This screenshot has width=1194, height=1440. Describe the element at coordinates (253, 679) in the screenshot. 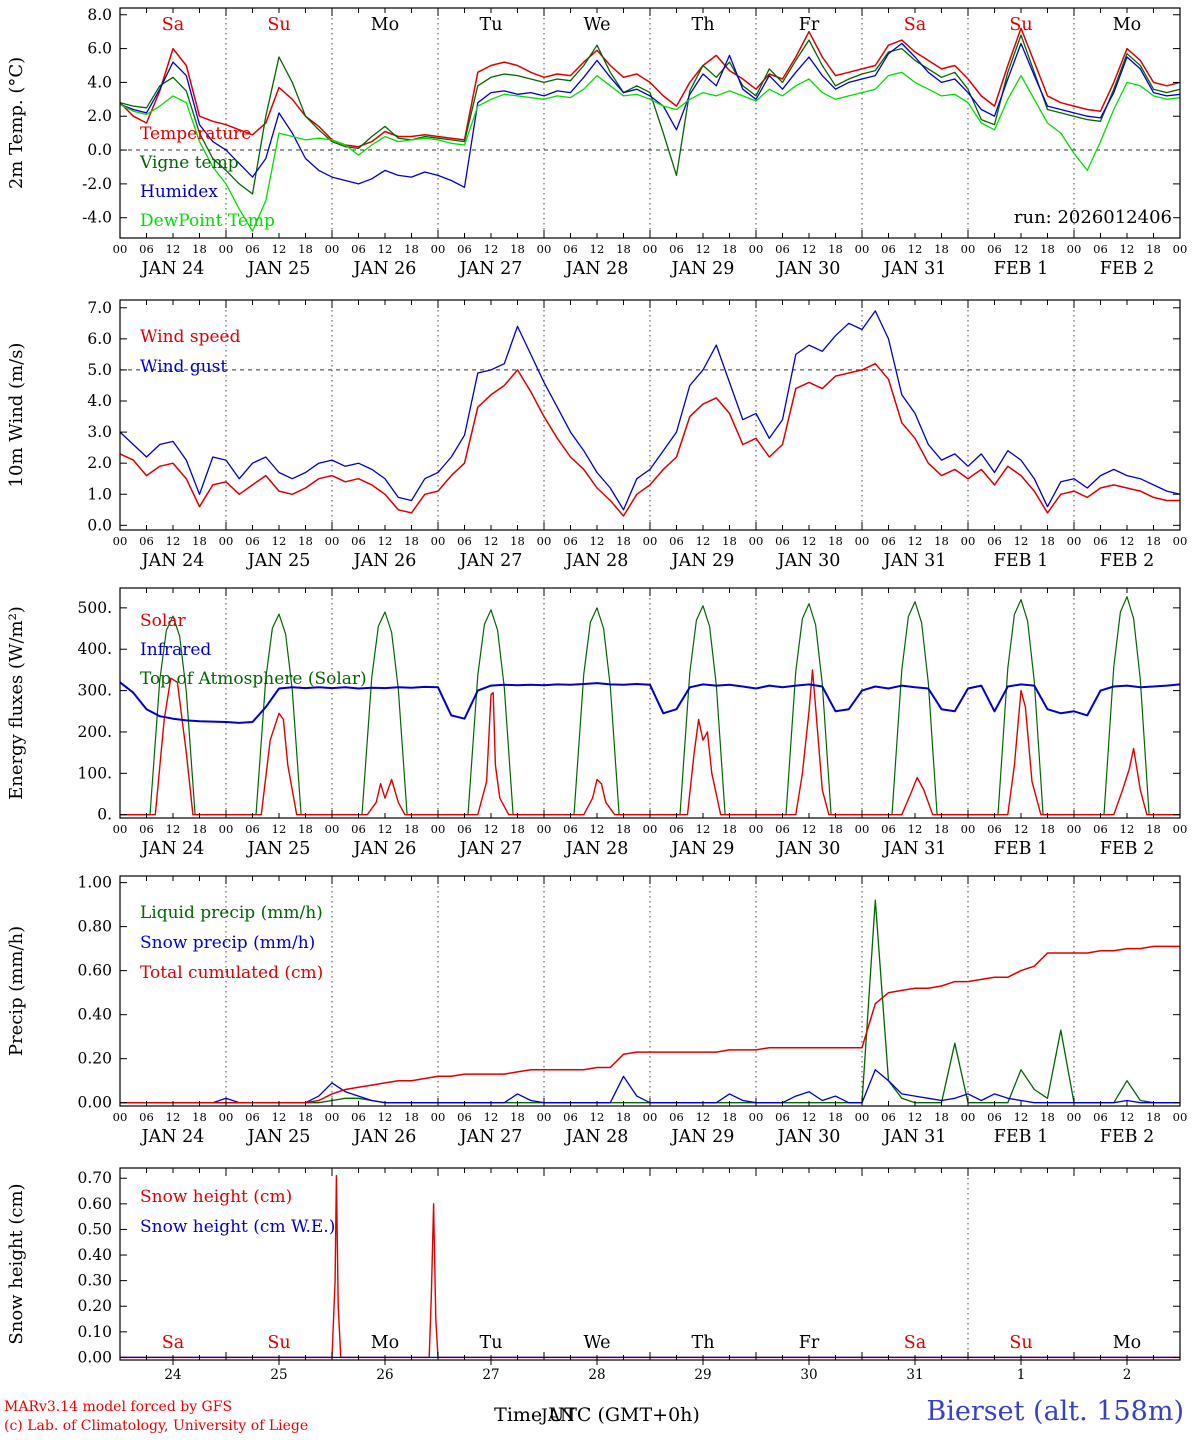

I see `svg-text: Top of Atmosphere (Solar)` at that location.